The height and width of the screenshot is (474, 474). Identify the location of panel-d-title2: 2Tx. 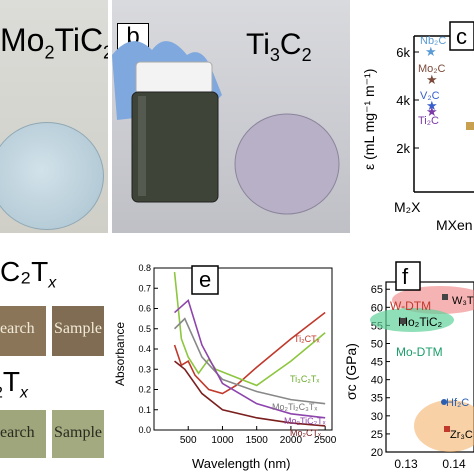
(14, 384).